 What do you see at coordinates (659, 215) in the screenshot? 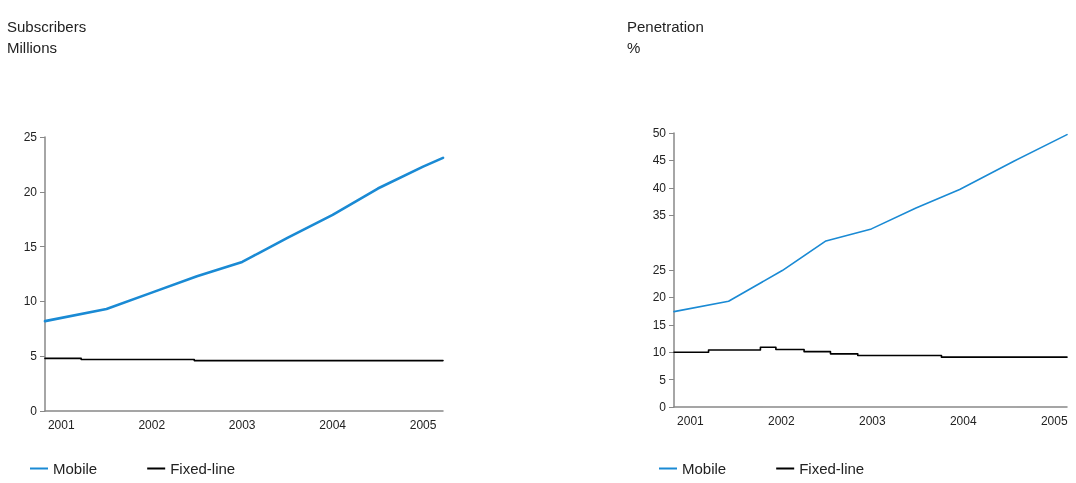
I see `y-tick-label: 35` at bounding box center [659, 215].